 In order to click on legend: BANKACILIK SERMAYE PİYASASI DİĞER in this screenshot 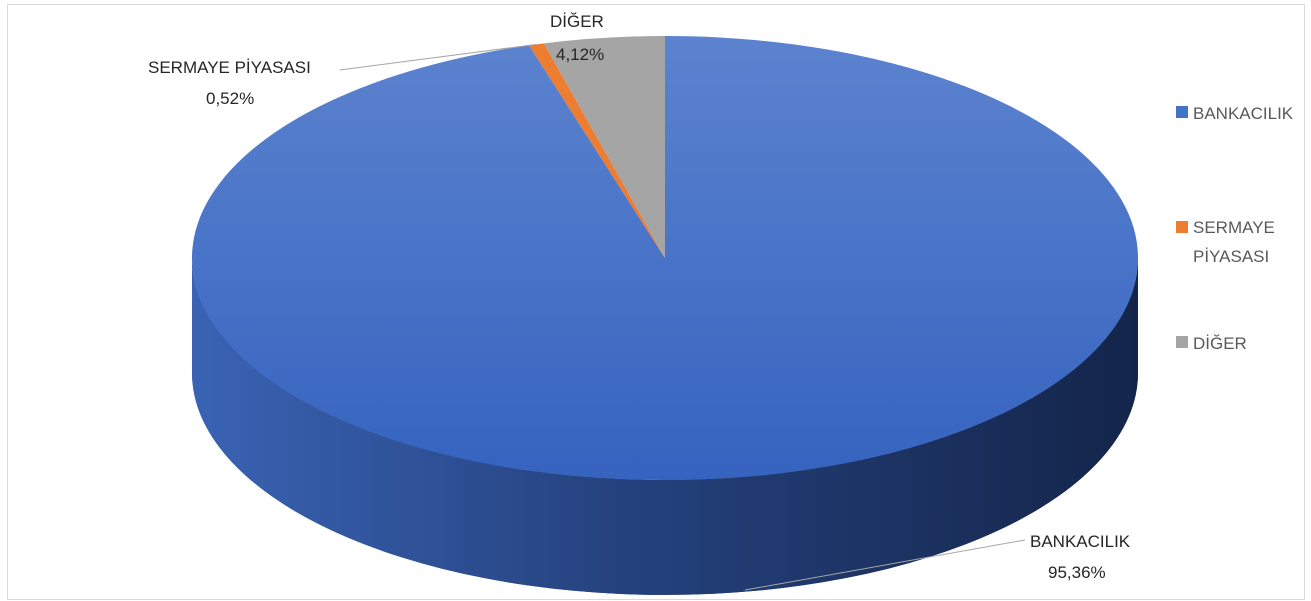, I will do `click(1235, 228)`.